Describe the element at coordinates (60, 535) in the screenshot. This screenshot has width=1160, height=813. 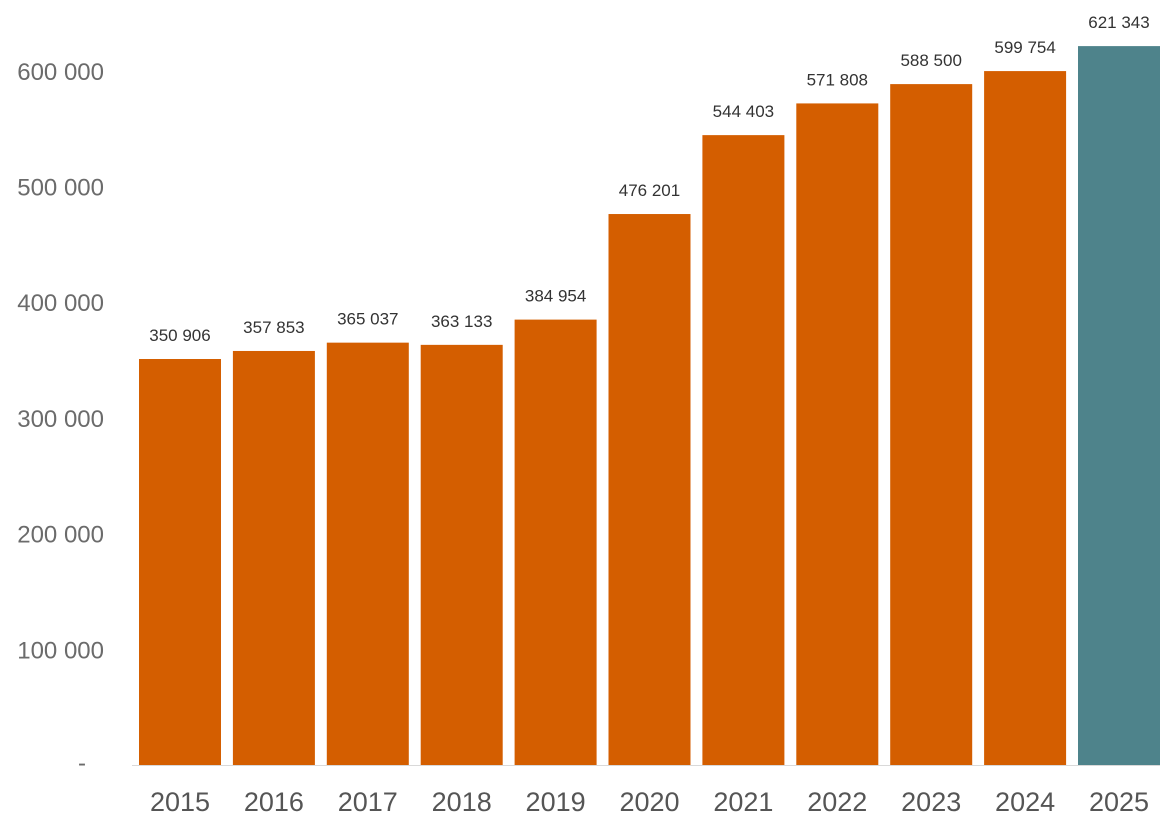
I see `y-tick-label: 200 000` at that location.